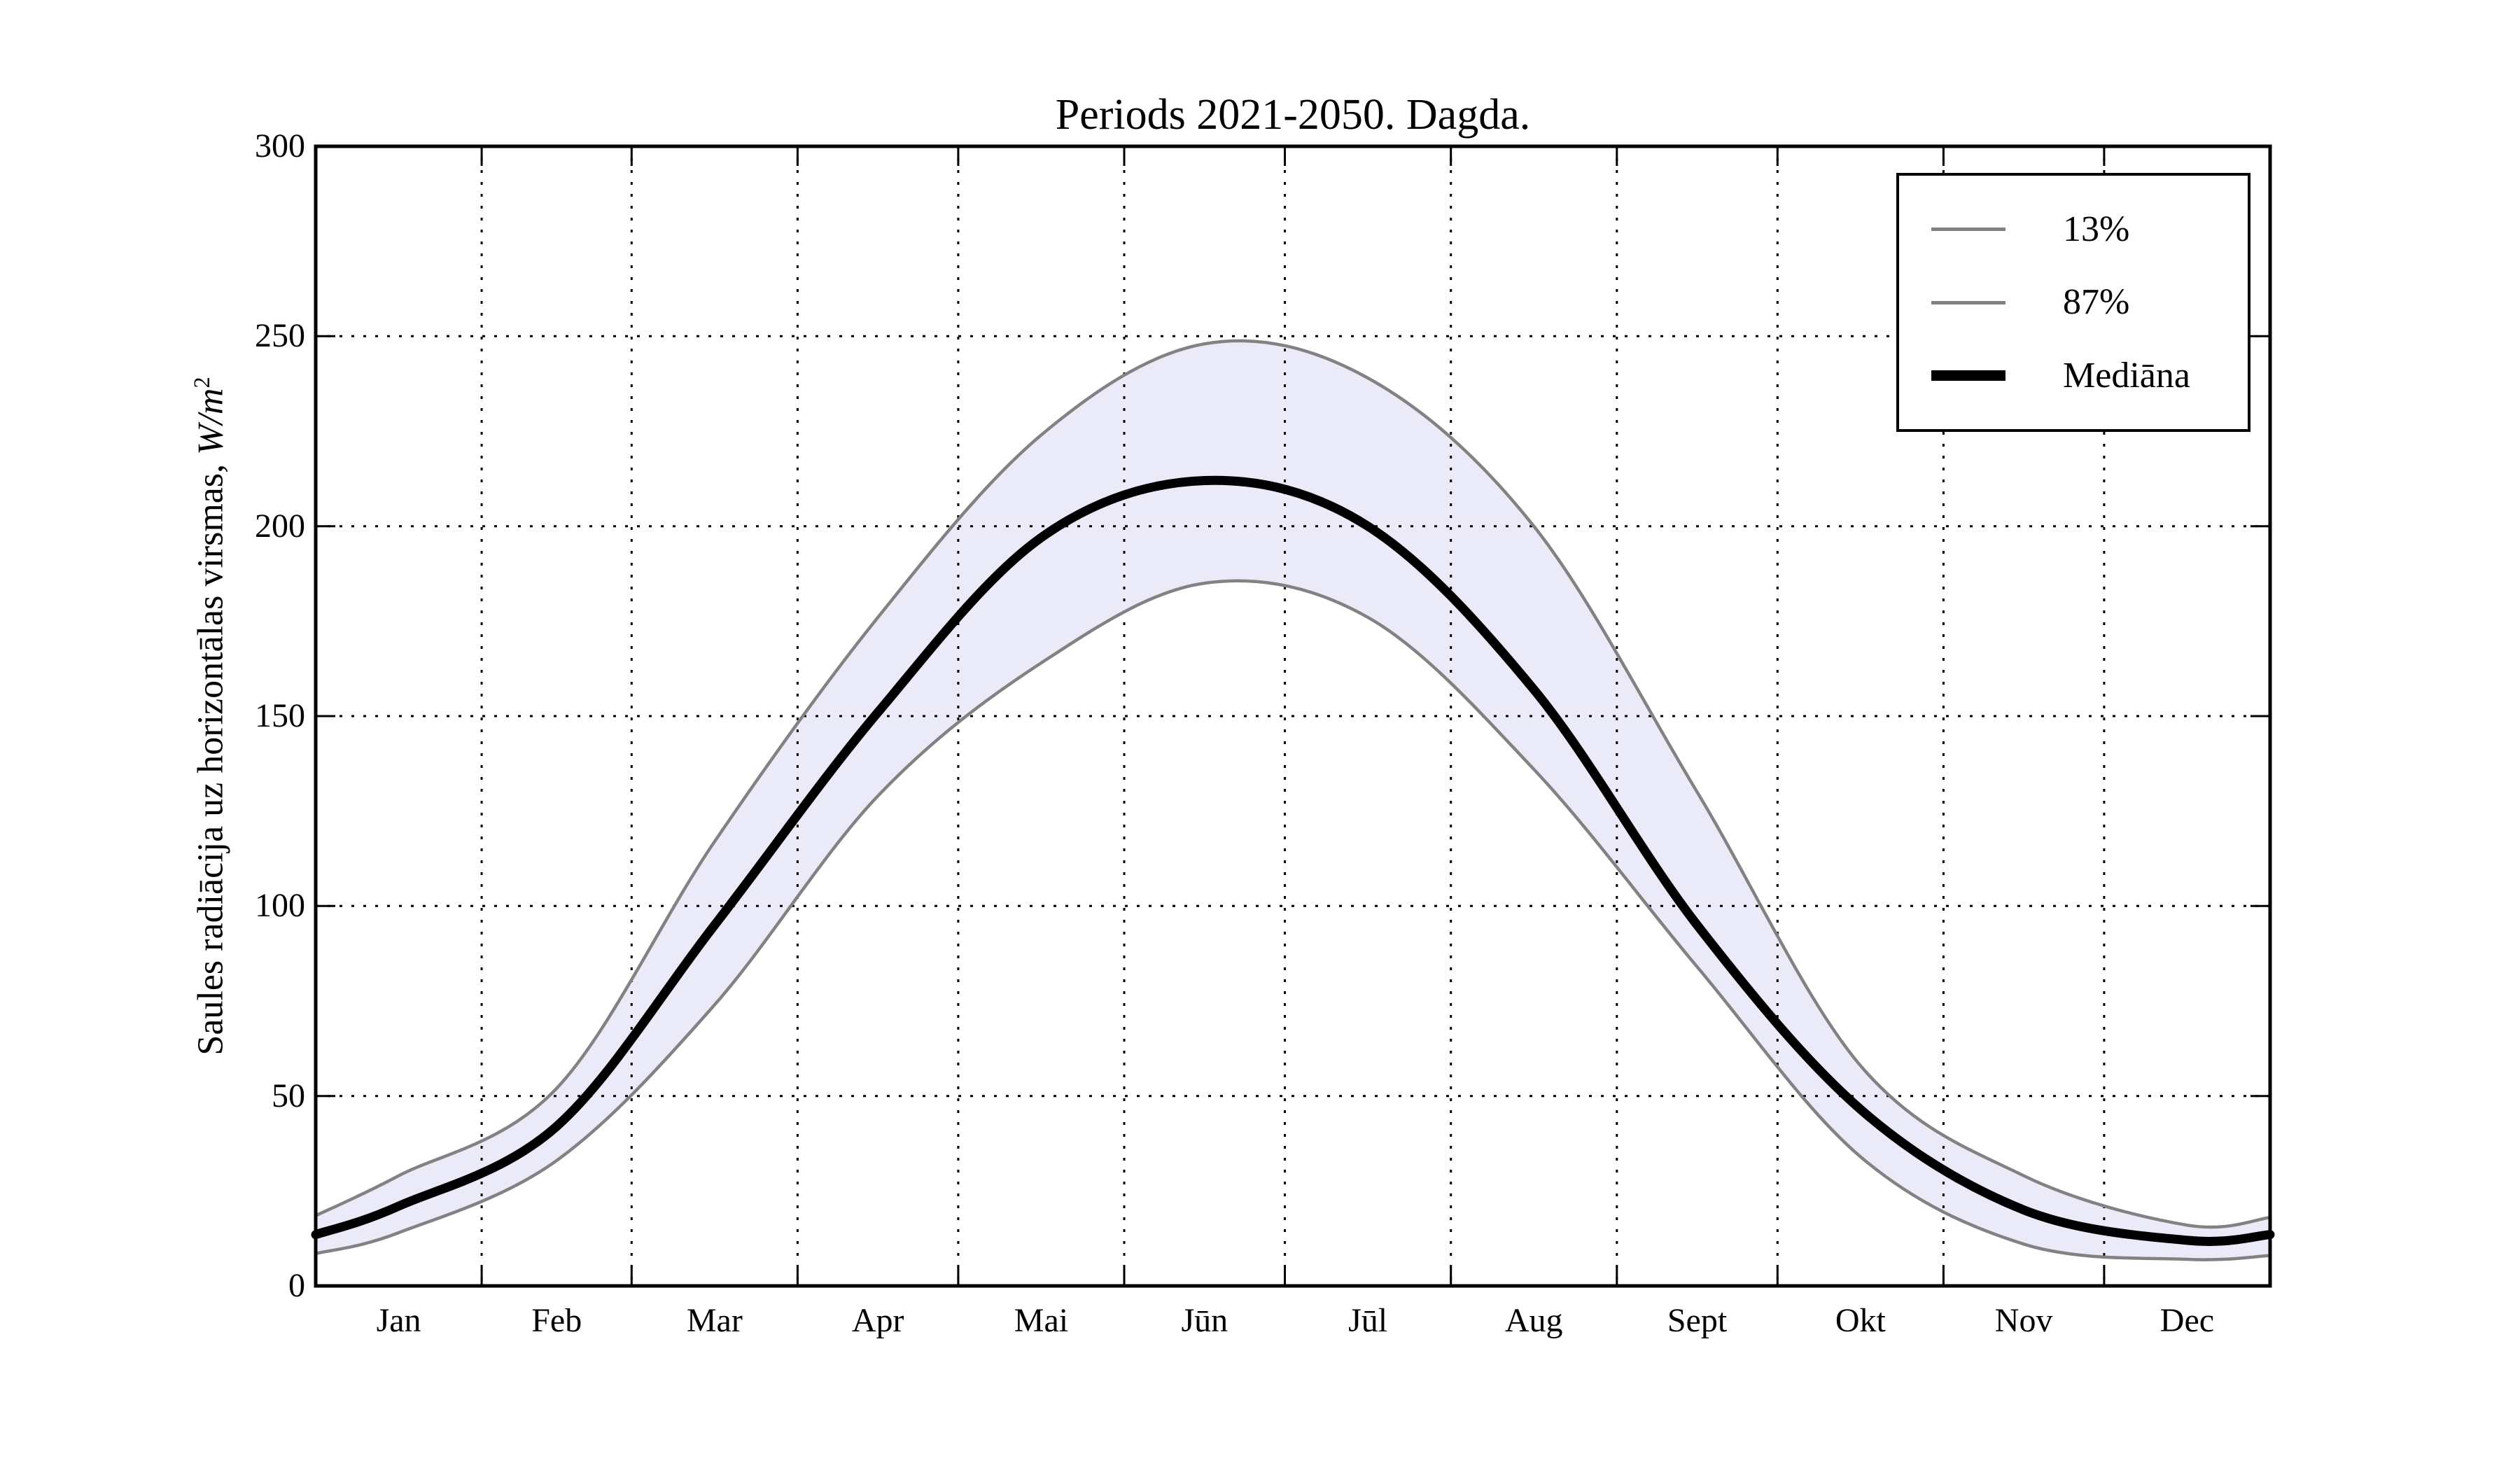 The width and height of the screenshot is (2520, 1470). I want to click on y-tick-label-50: 50, so click(288, 1095).